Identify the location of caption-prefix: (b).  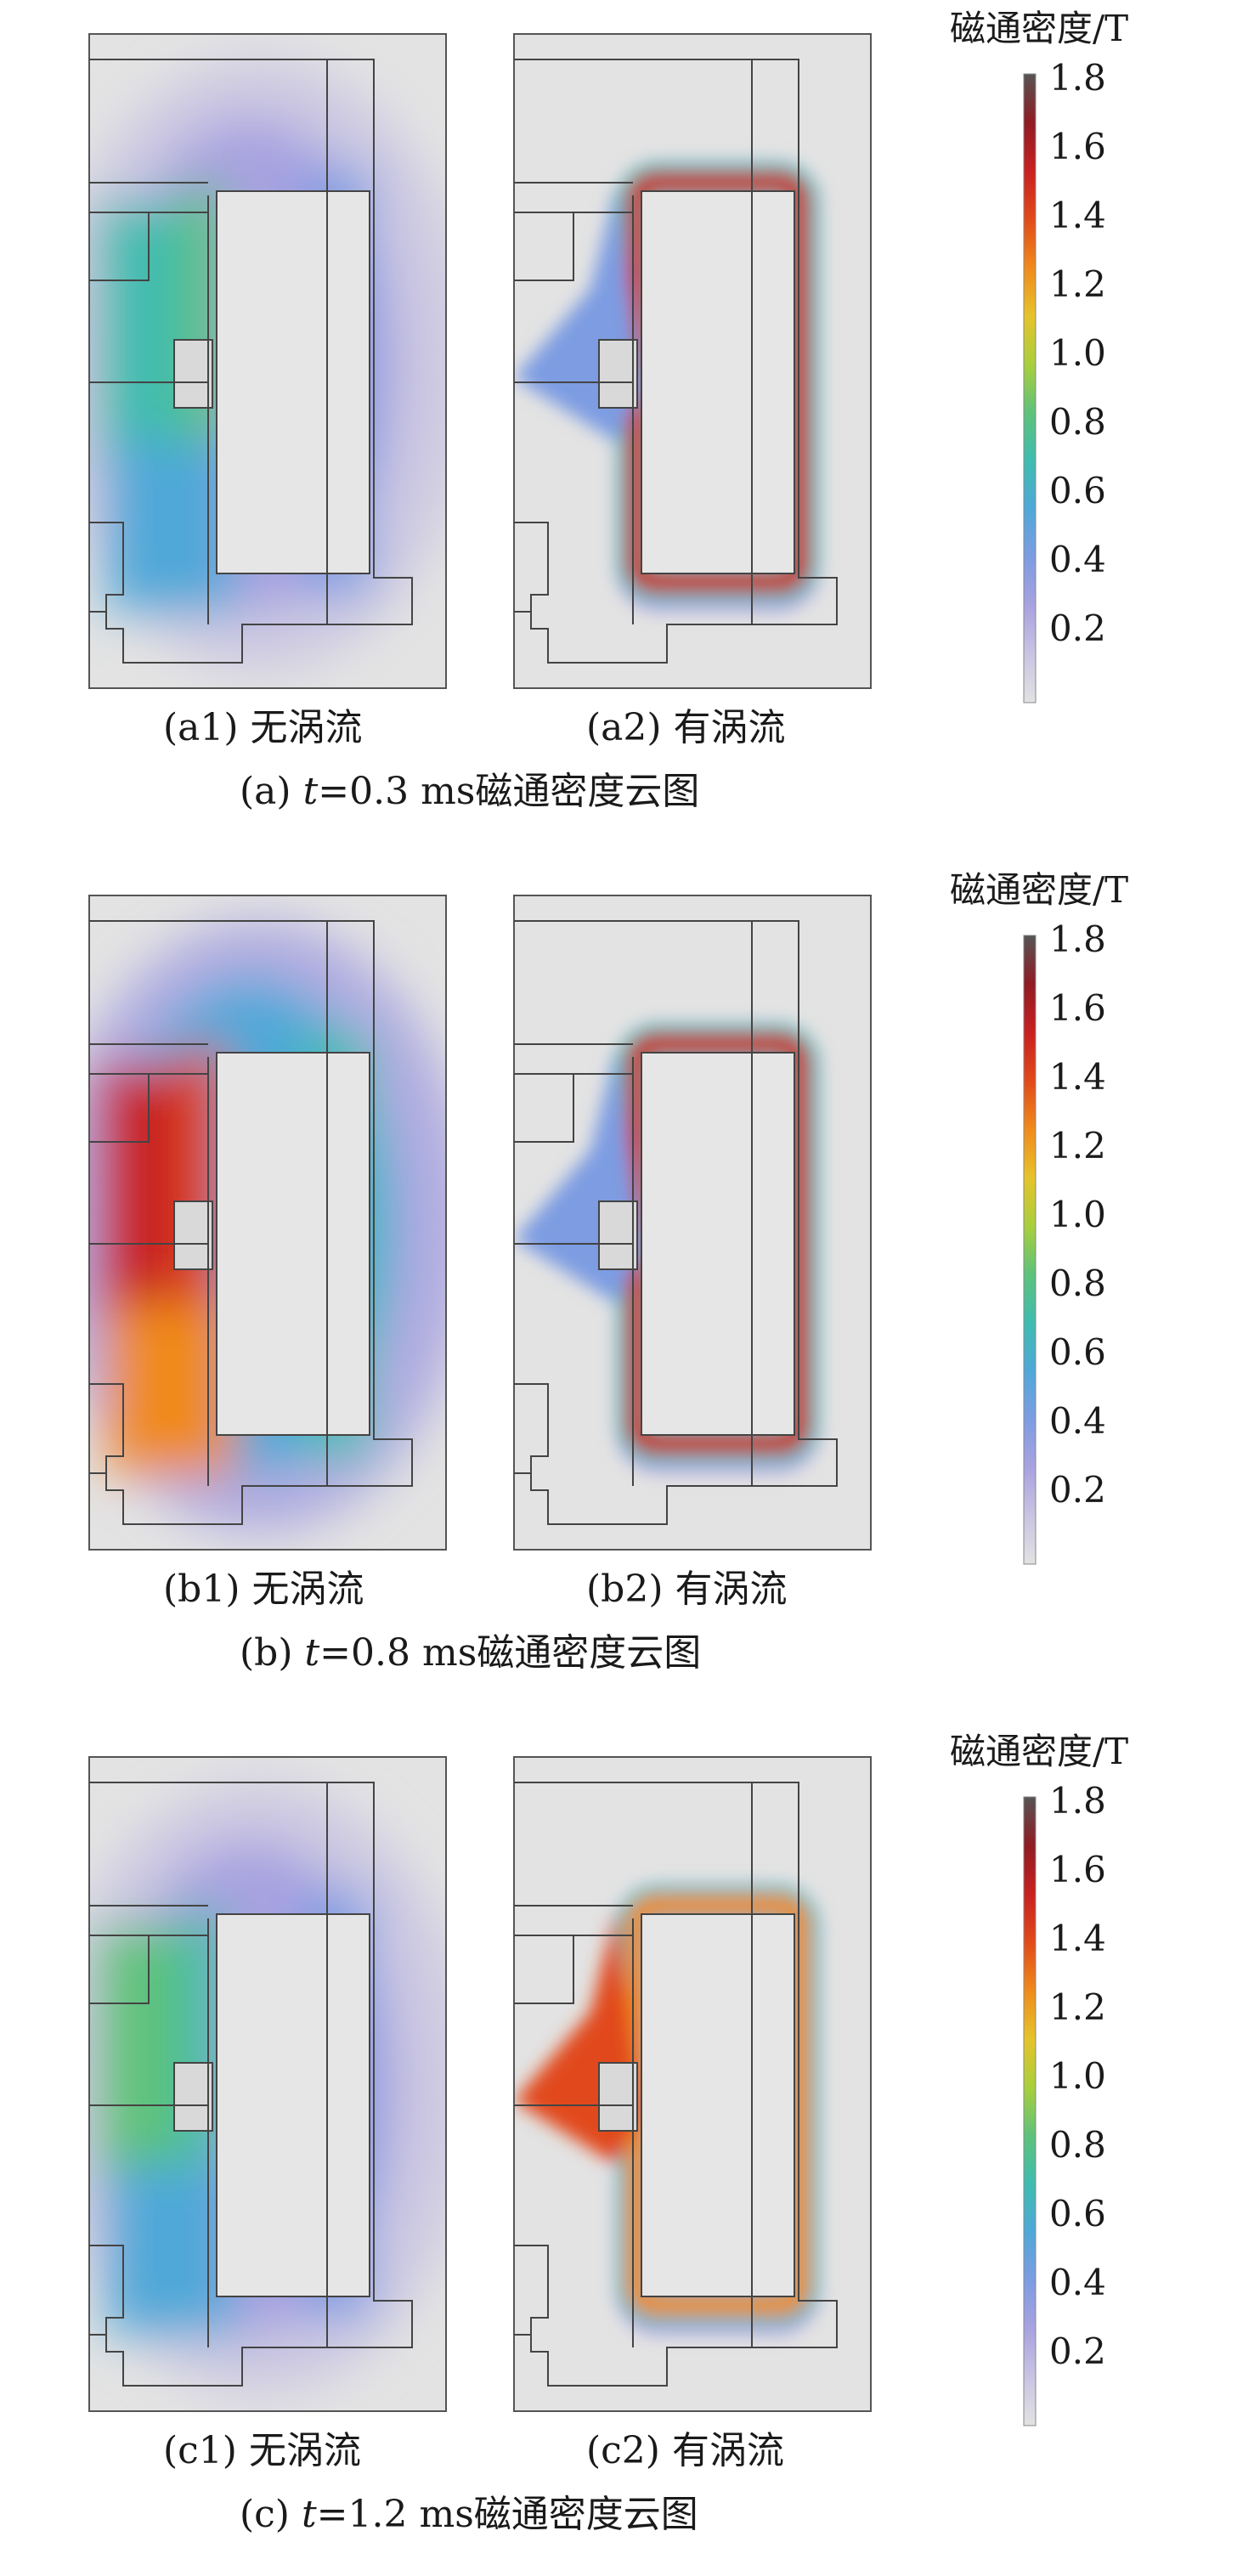
(272, 1653).